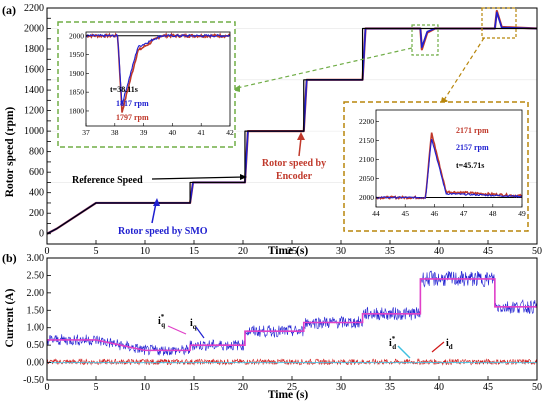 This screenshot has height=403, width=550. Describe the element at coordinates (41, 234) in the screenshot. I see `a-y-tick-label-0: 0` at that location.